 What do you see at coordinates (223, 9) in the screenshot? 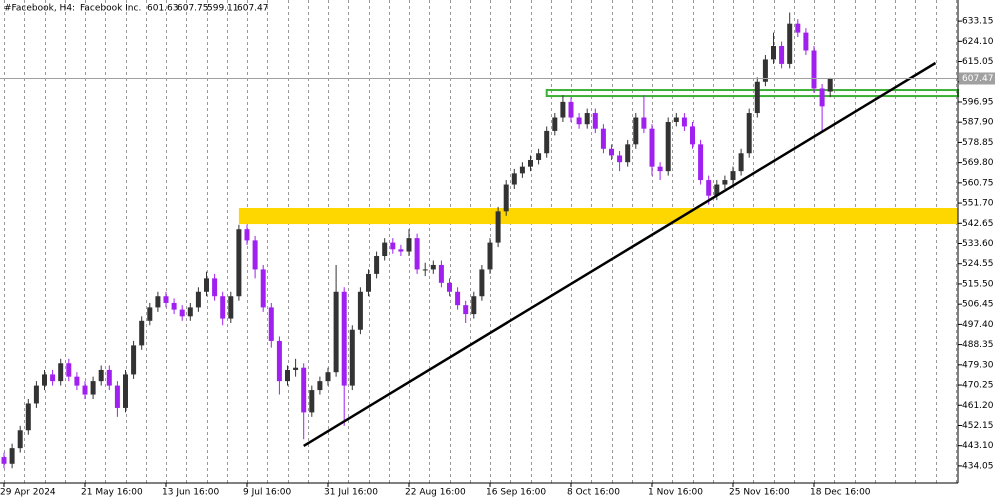
I see `header-low: 599.11` at bounding box center [223, 9].